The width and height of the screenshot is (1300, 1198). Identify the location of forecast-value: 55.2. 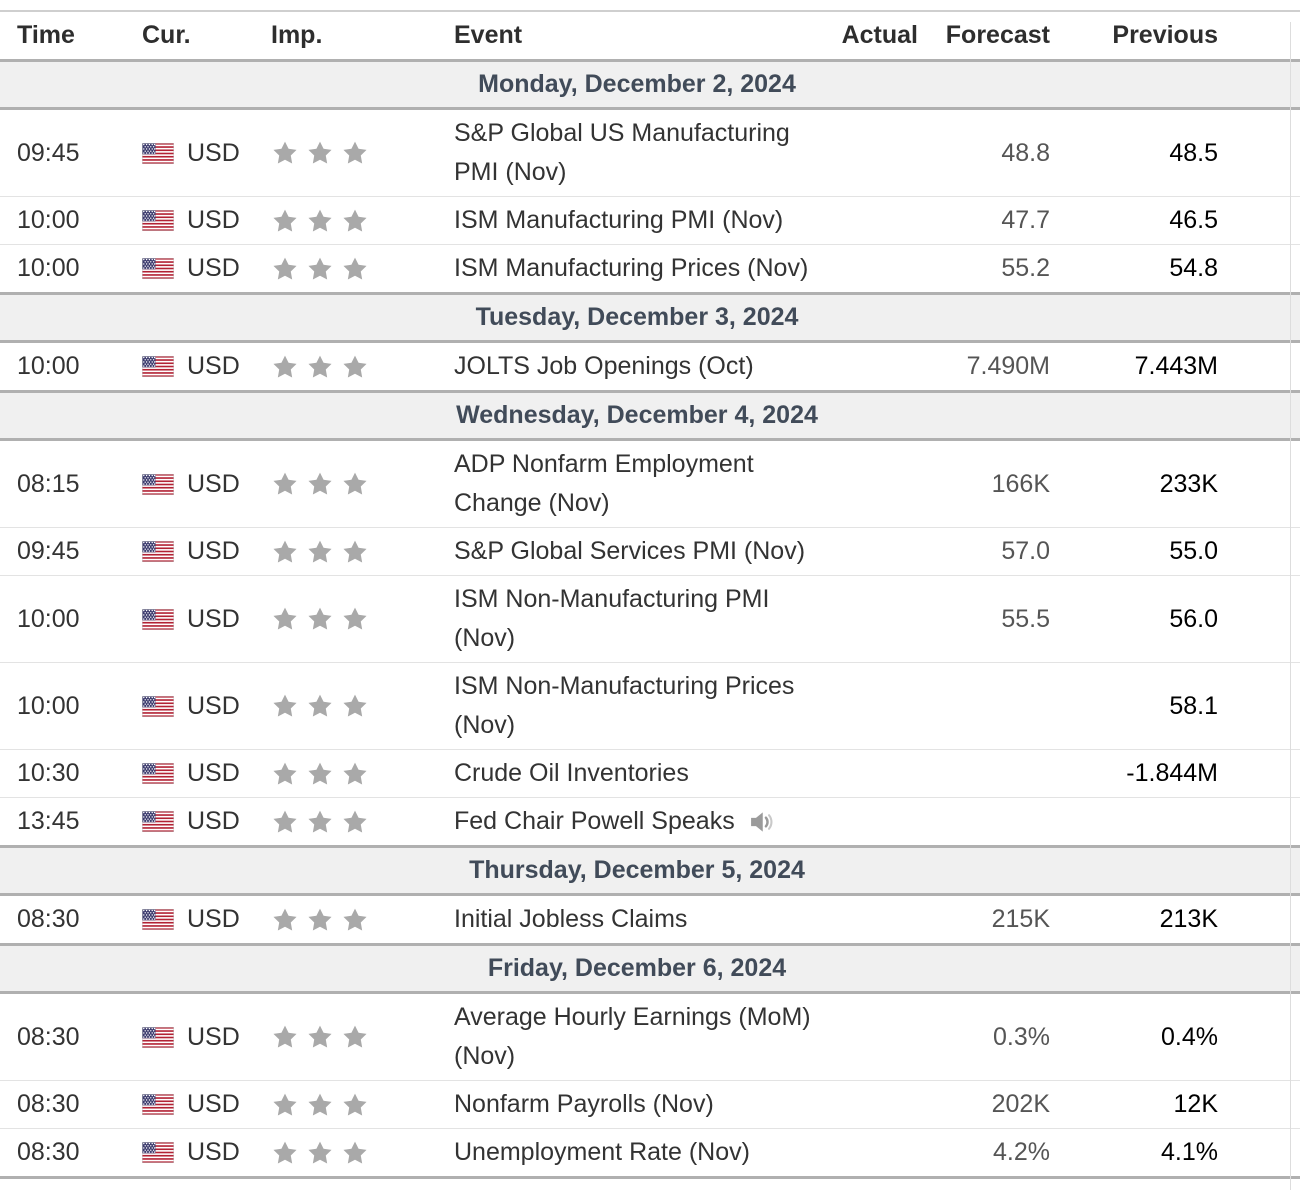
(1025, 268).